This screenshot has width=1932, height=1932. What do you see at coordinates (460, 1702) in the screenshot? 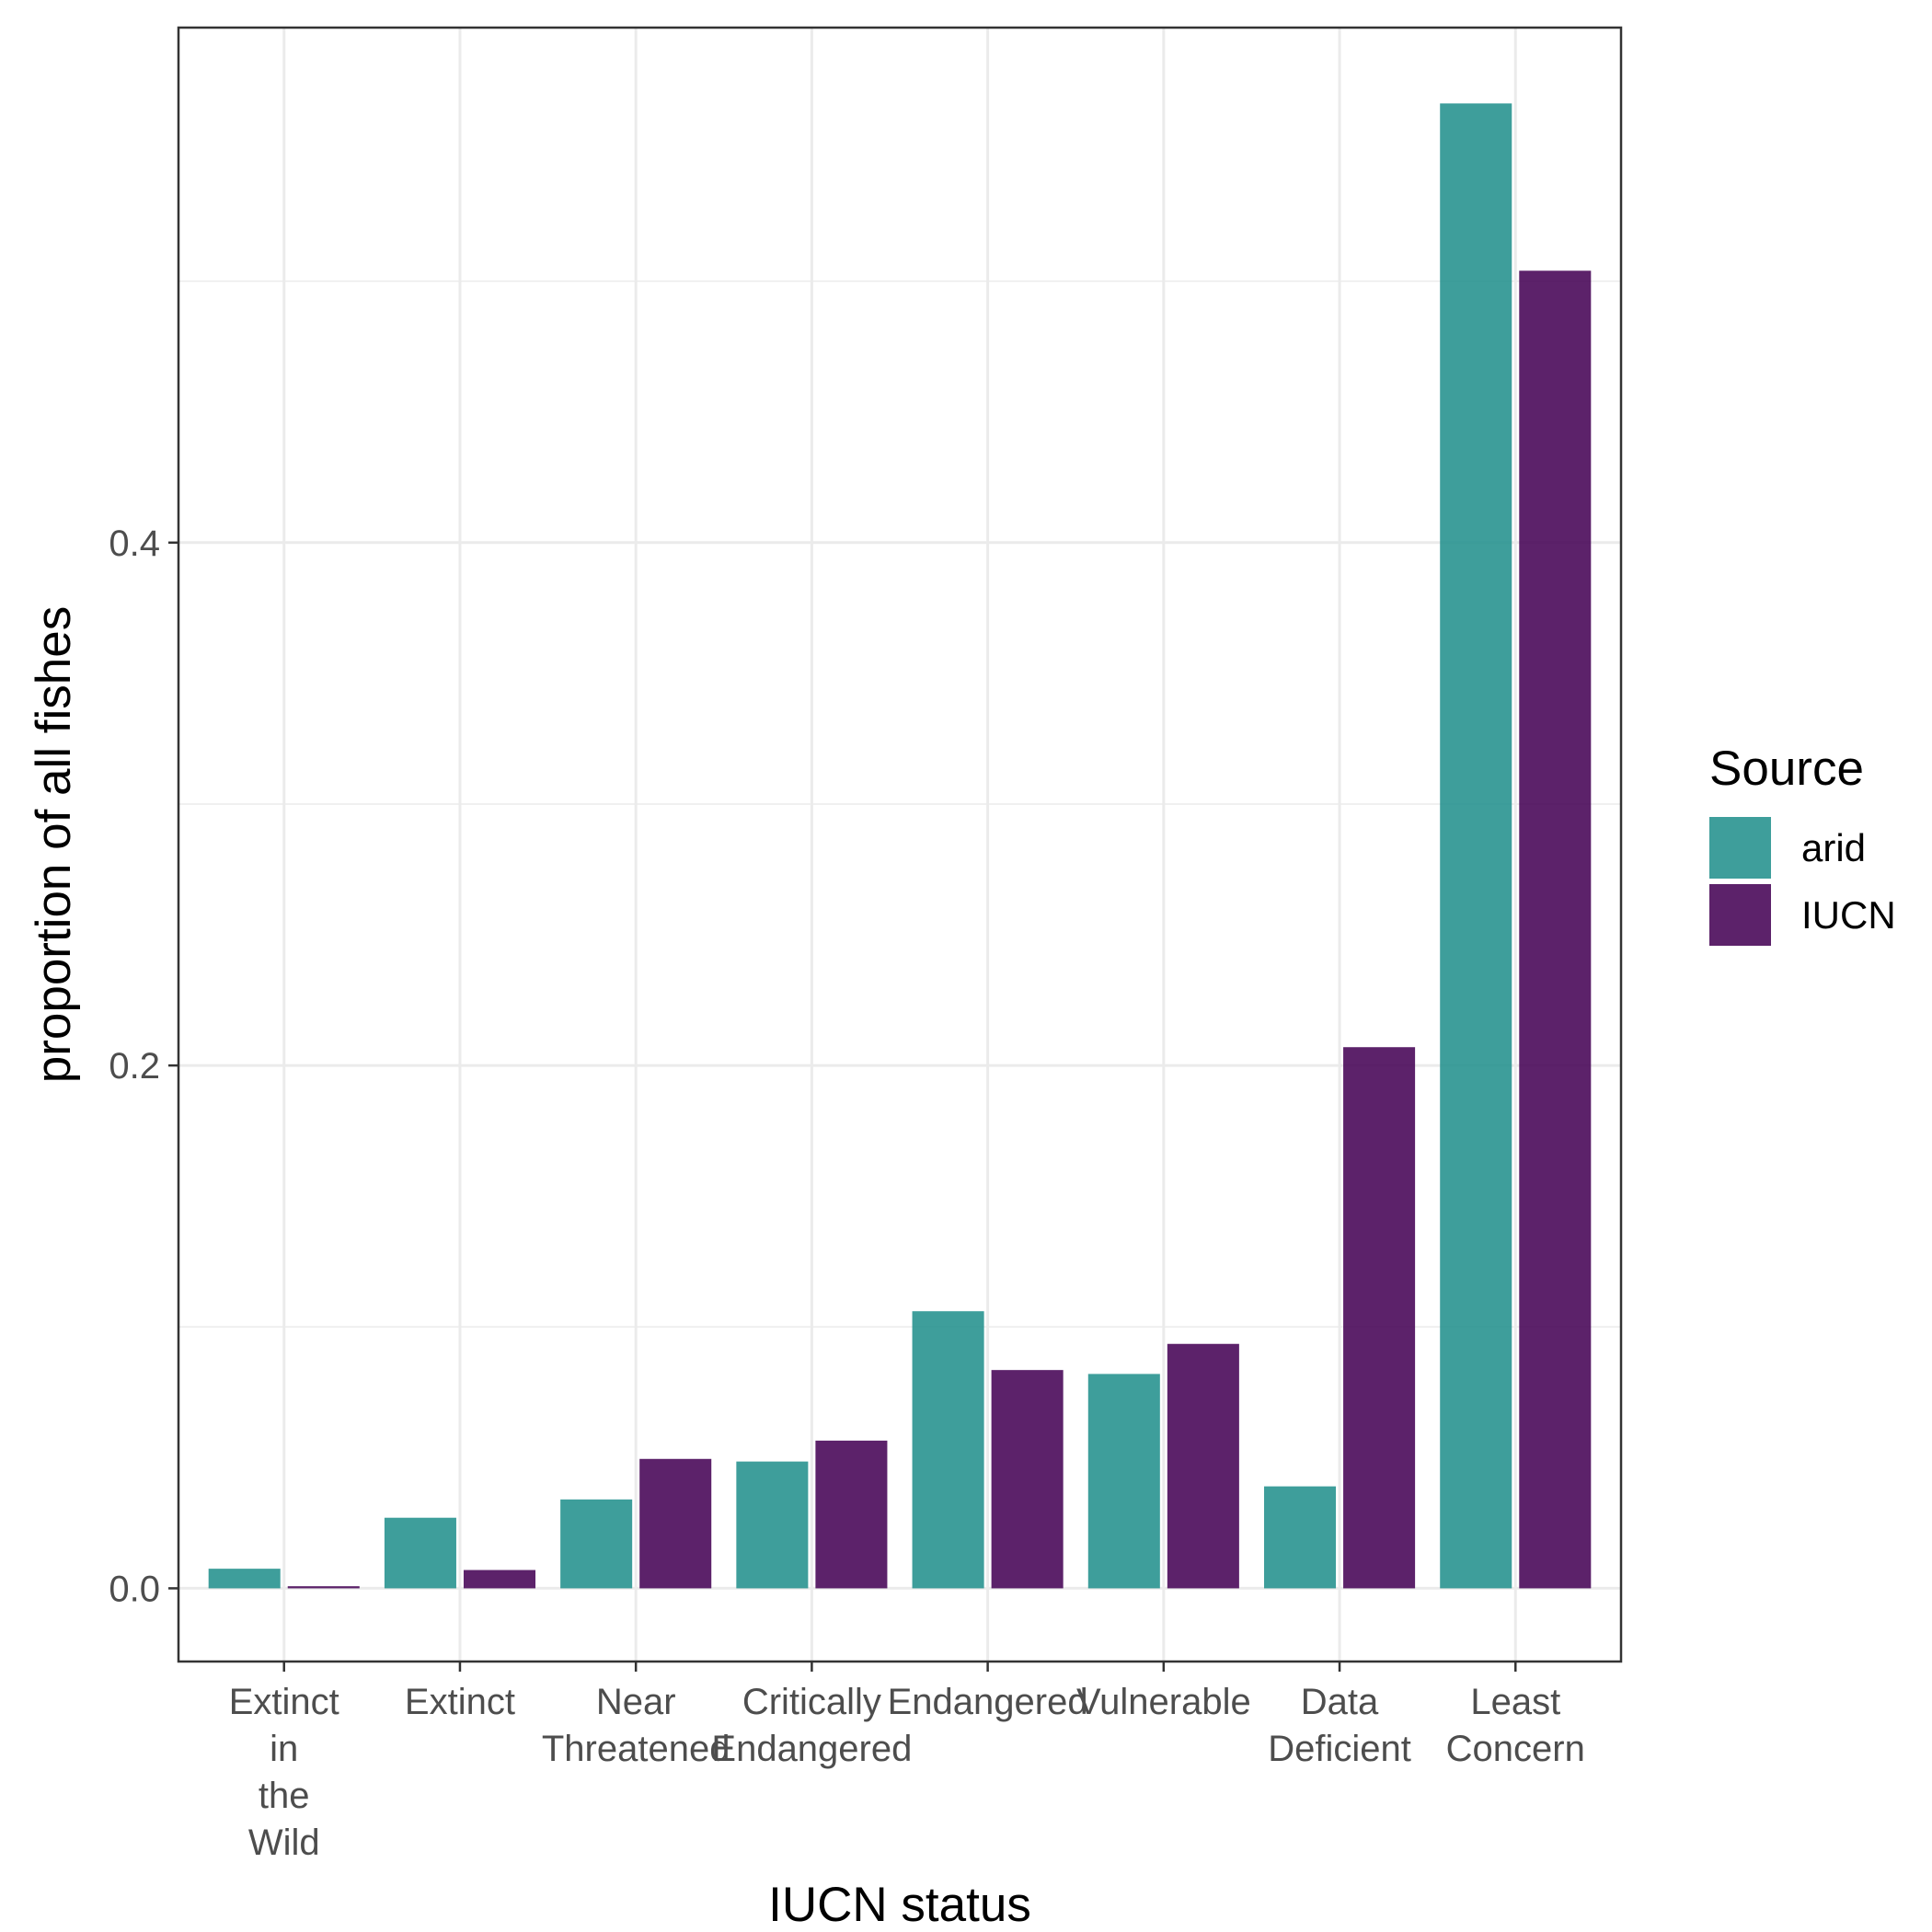
I see `x-tick-label: Extinct` at bounding box center [460, 1702].